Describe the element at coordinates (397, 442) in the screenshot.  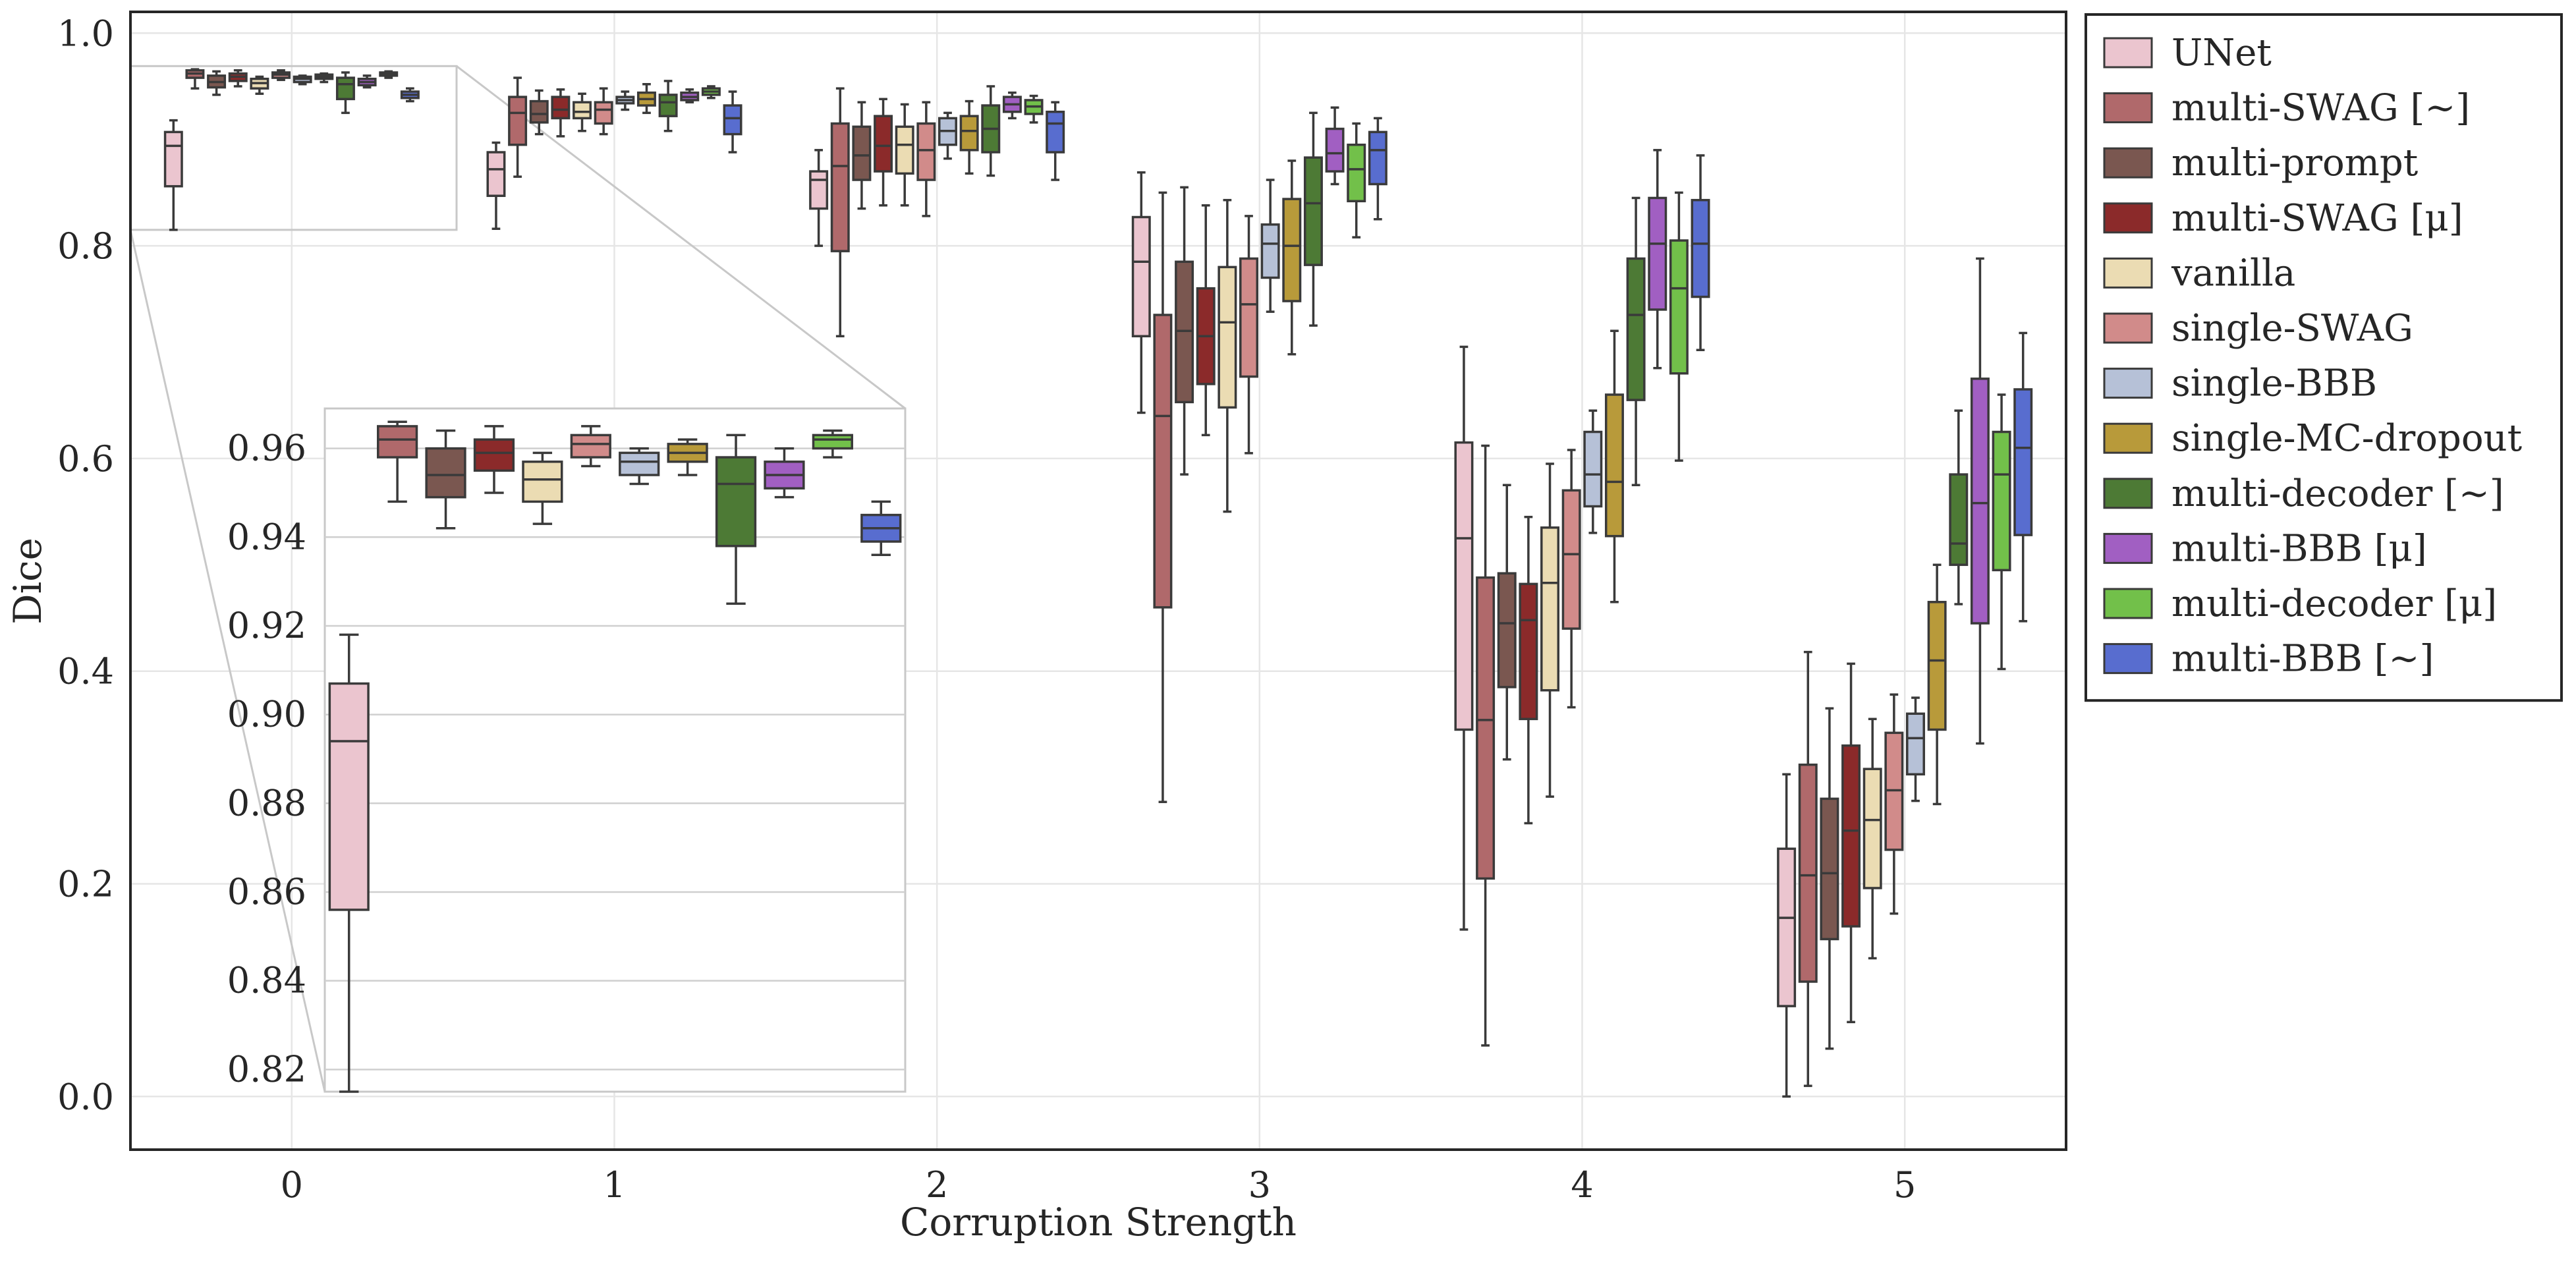
I see `inset-box-multi-swag-tilde-box` at that location.